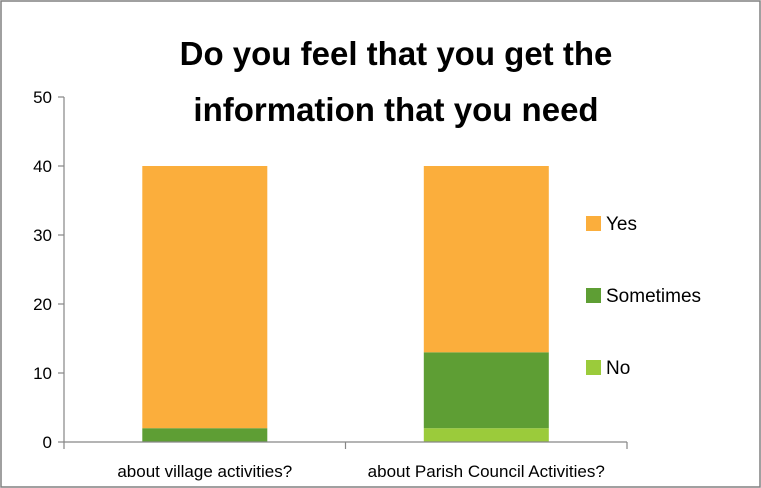  Describe the element at coordinates (42, 97) in the screenshot. I see `y-tick-label: 50` at that location.